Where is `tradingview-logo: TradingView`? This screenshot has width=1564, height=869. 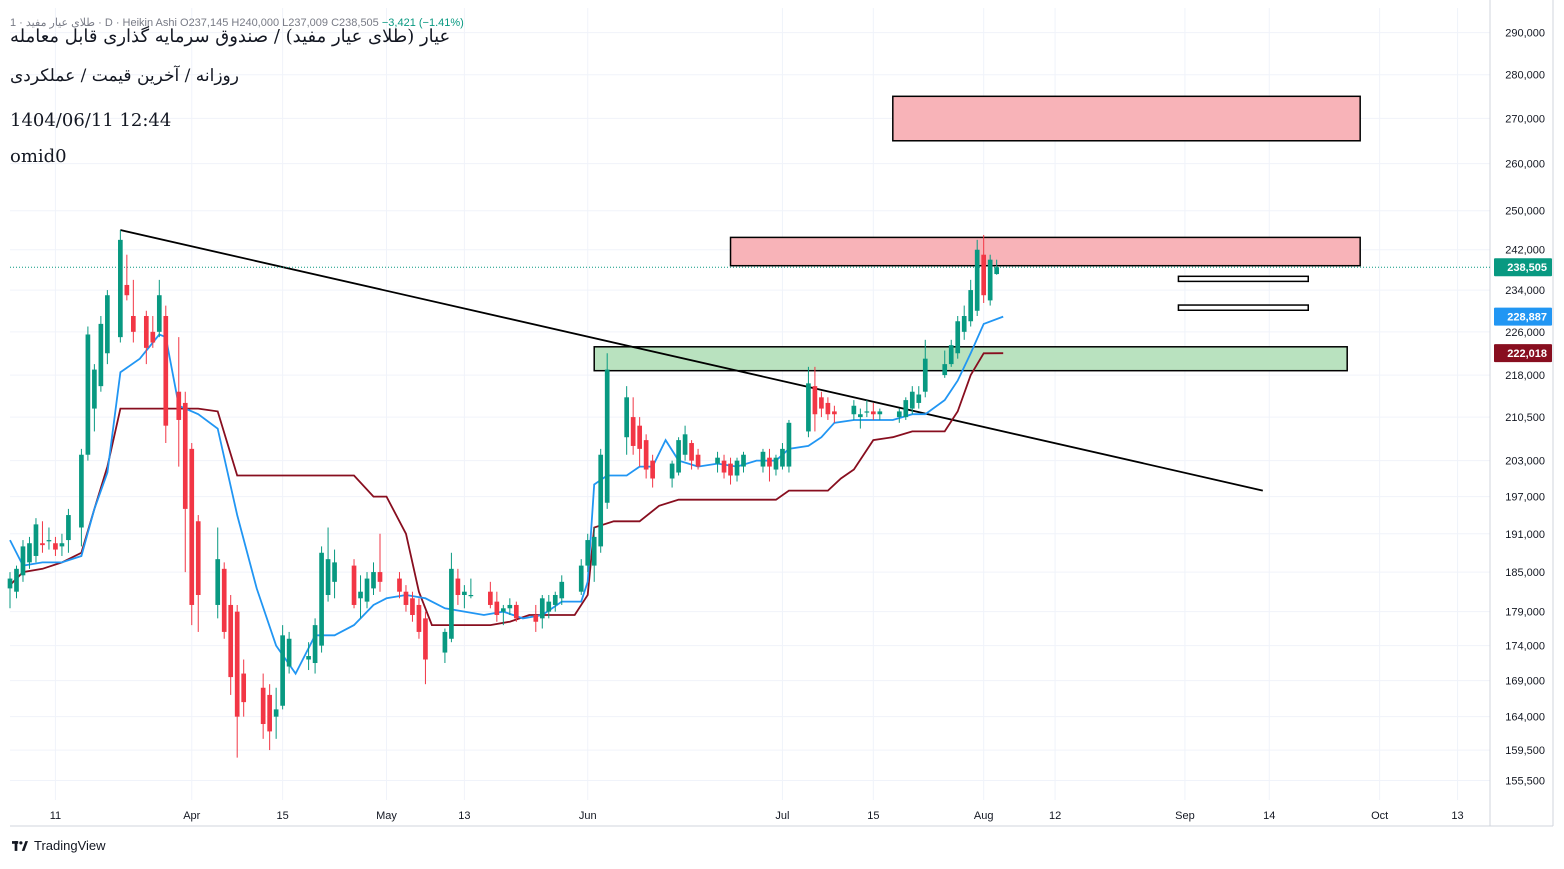 tradingview-logo: TradingView is located at coordinates (59, 845).